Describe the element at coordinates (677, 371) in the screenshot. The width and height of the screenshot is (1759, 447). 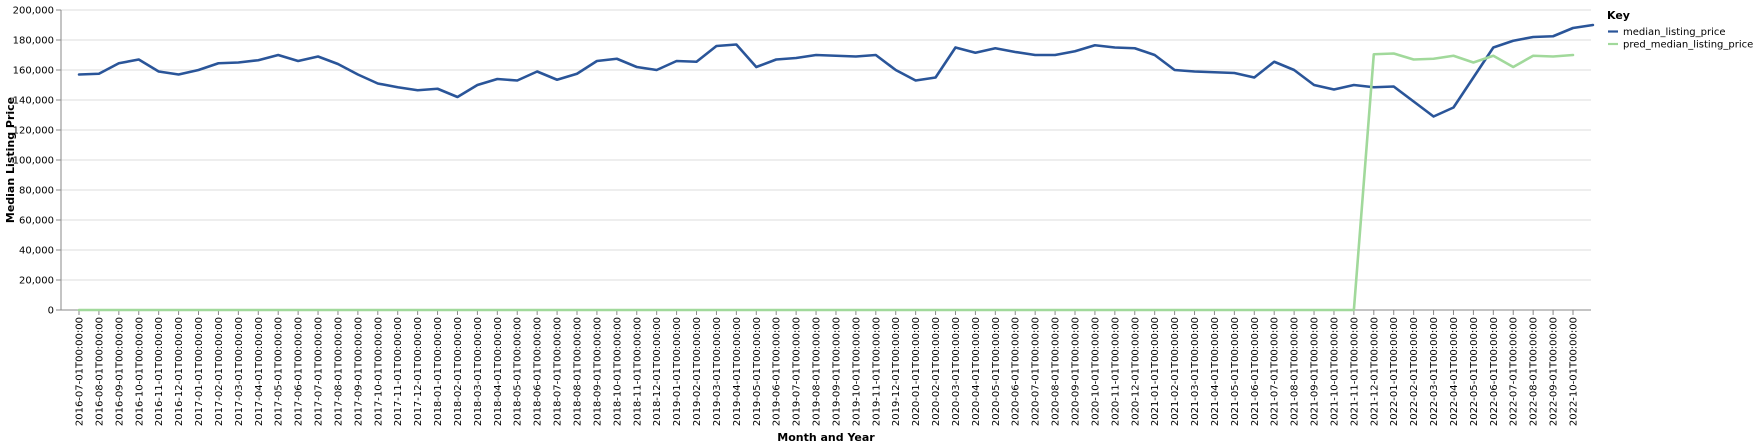
I see `x-tick-label: 2019-01-01T00:00:00` at that location.